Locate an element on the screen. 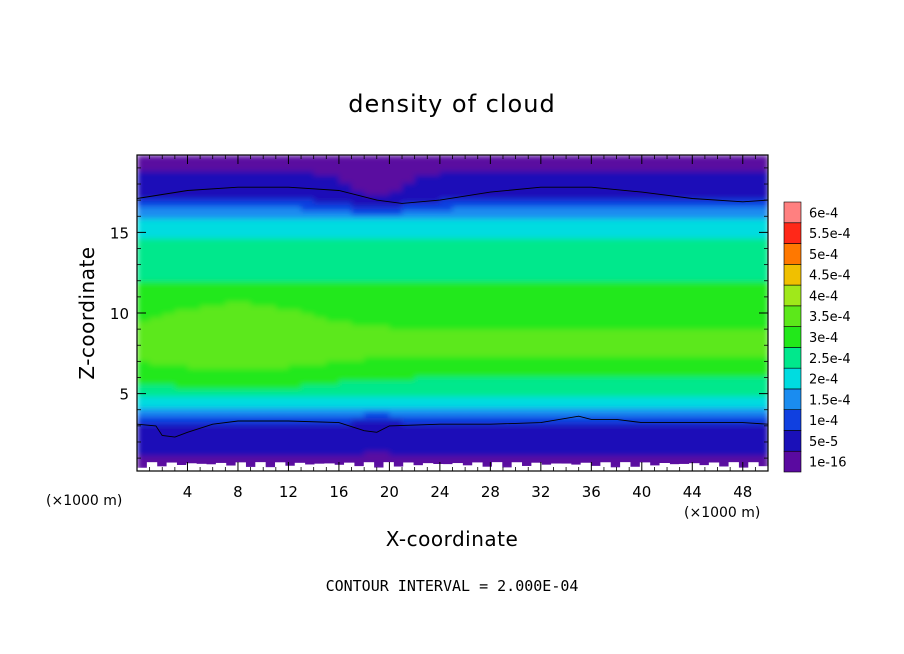 The height and width of the screenshot is (654, 904). x-tick-label: 8 is located at coordinates (238, 492).